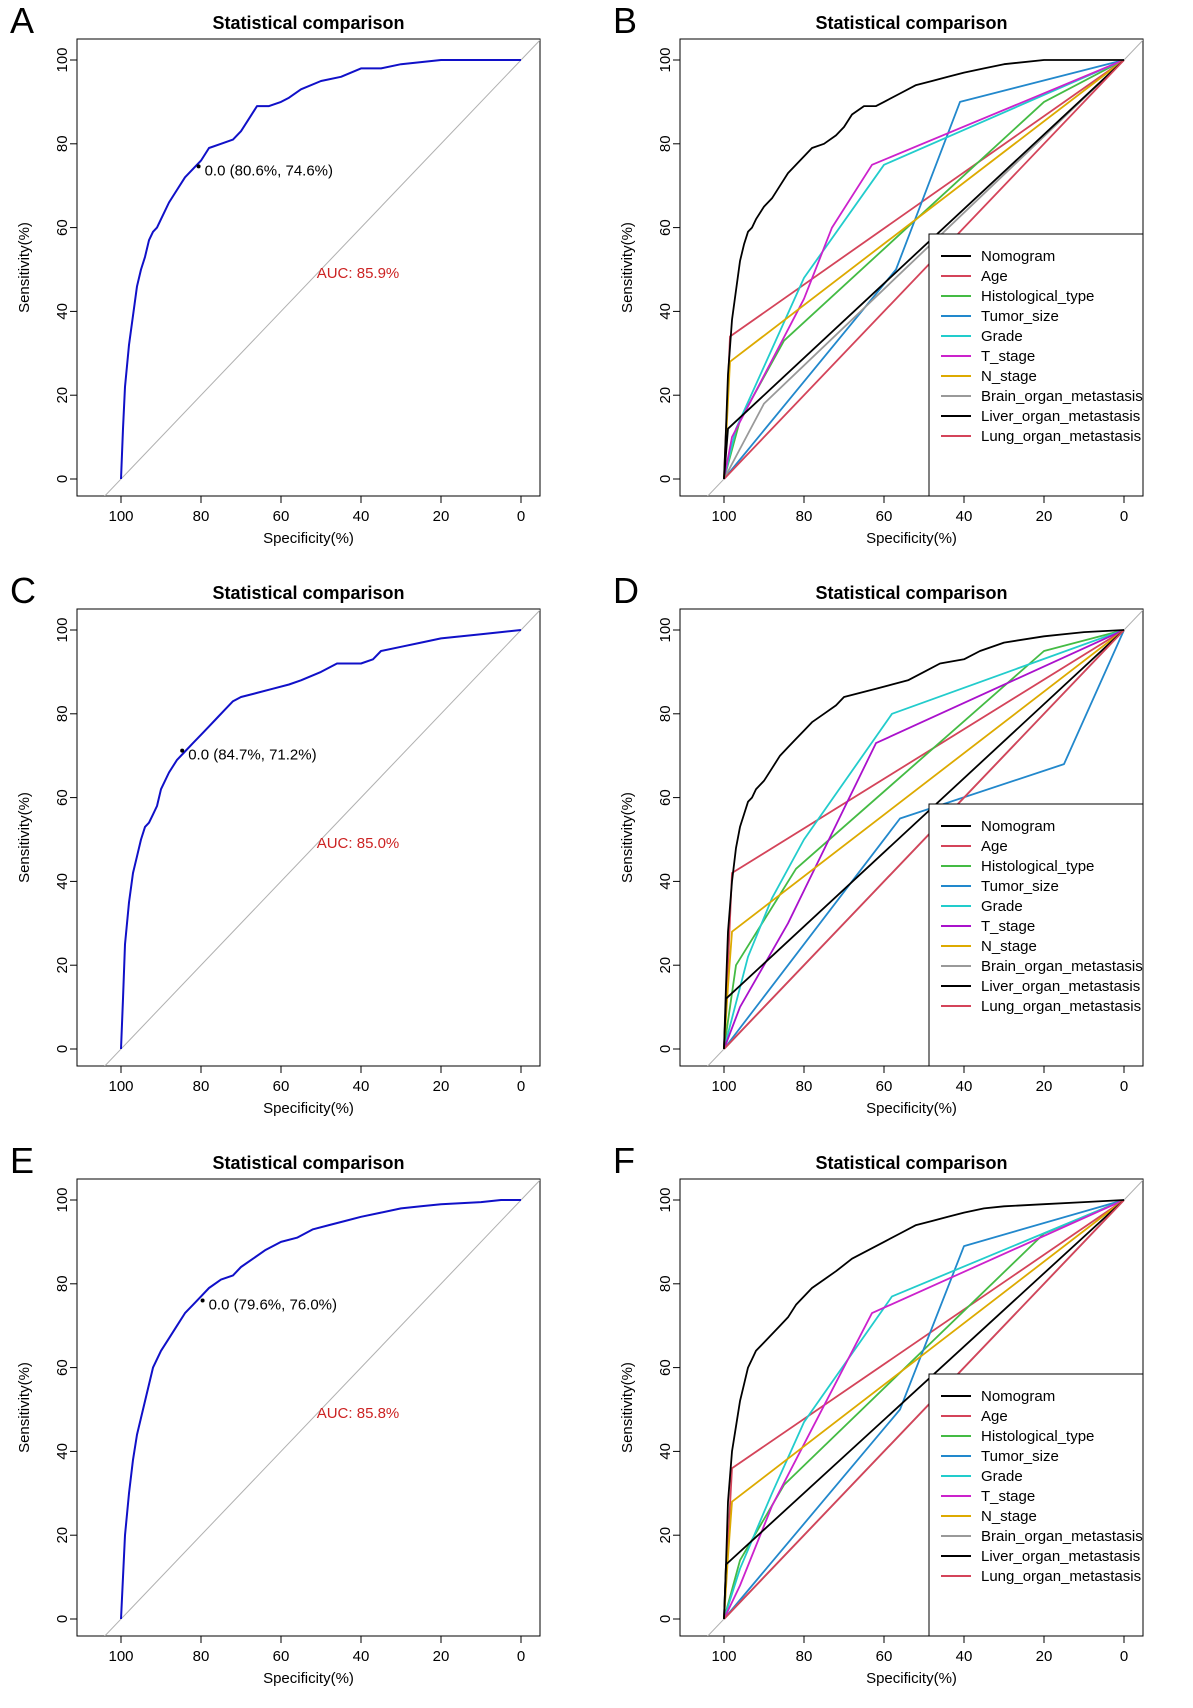 The width and height of the screenshot is (1193, 1708). Describe the element at coordinates (269, 170) in the screenshot. I see `threshold-annotation: 0.0 (80.6%, 74.6%)` at that location.